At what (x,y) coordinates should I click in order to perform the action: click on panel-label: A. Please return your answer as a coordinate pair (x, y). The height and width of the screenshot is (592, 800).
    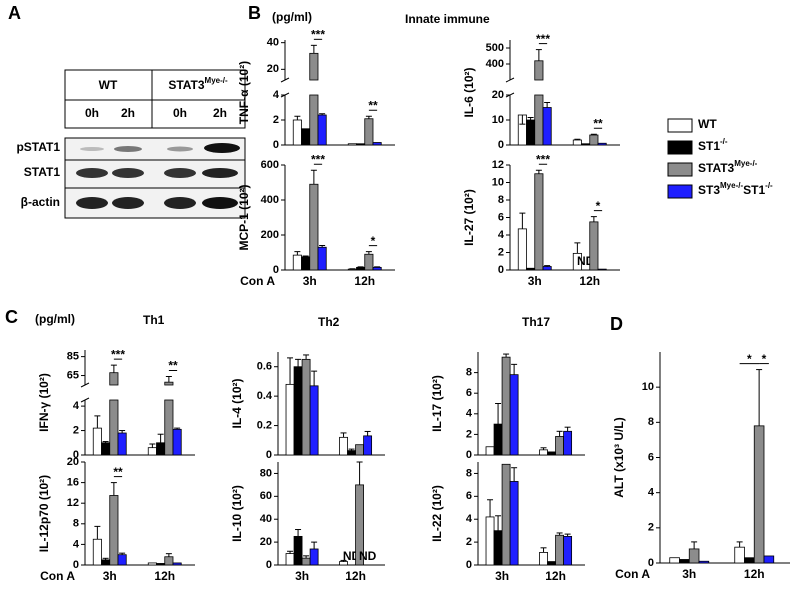
    Looking at the image, I should click on (14, 13).